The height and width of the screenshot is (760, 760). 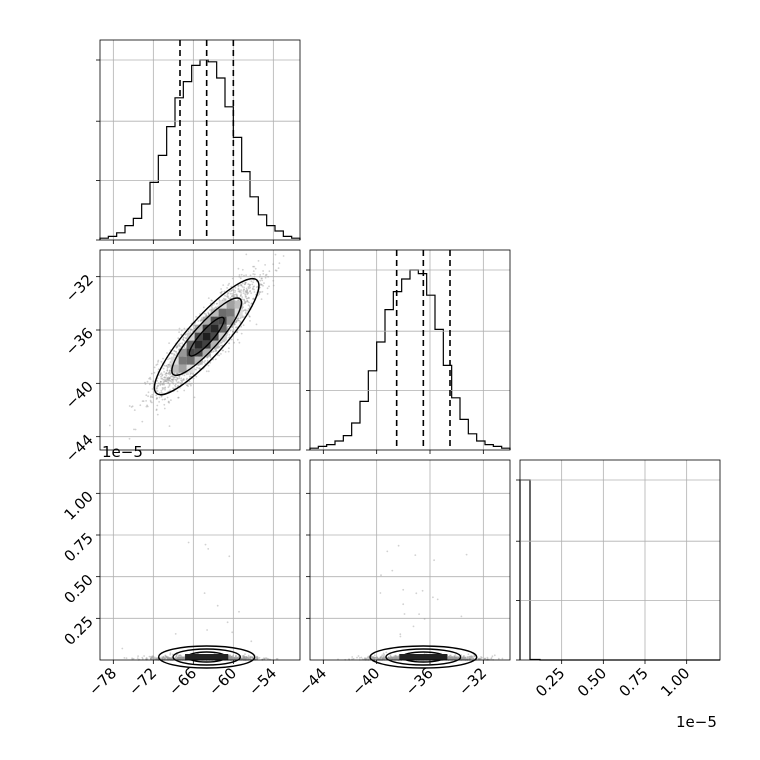 I want to click on scatter-p0-p2-xtick-label-0: −78, so click(x=102, y=681).